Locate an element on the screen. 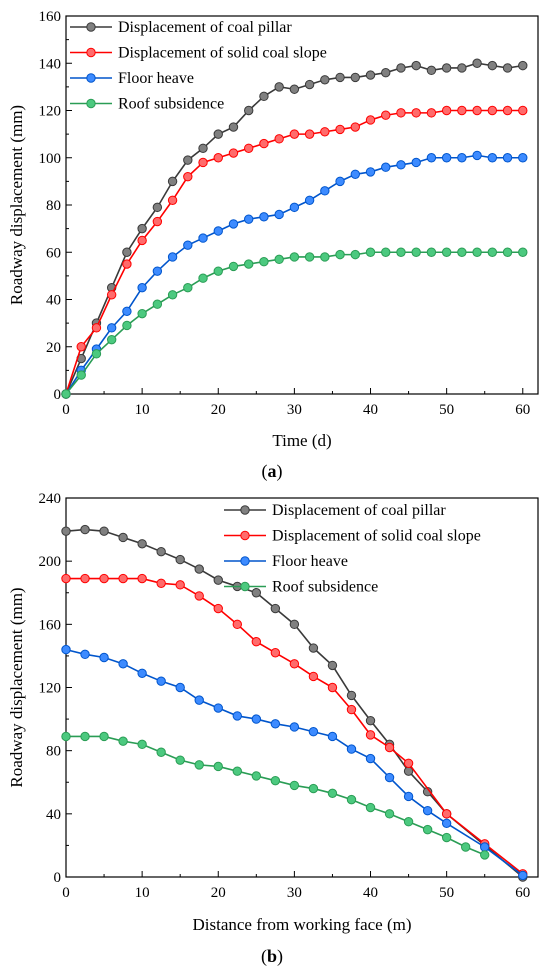 The image size is (550, 974). y-tick-label: 100 is located at coordinates (50, 159).